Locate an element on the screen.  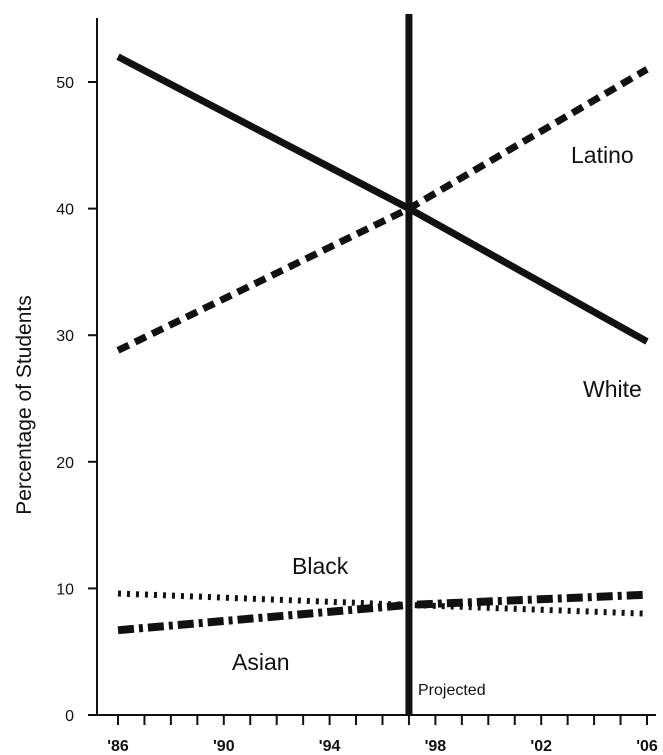
y-tick-label: 0 is located at coordinates (69, 716).